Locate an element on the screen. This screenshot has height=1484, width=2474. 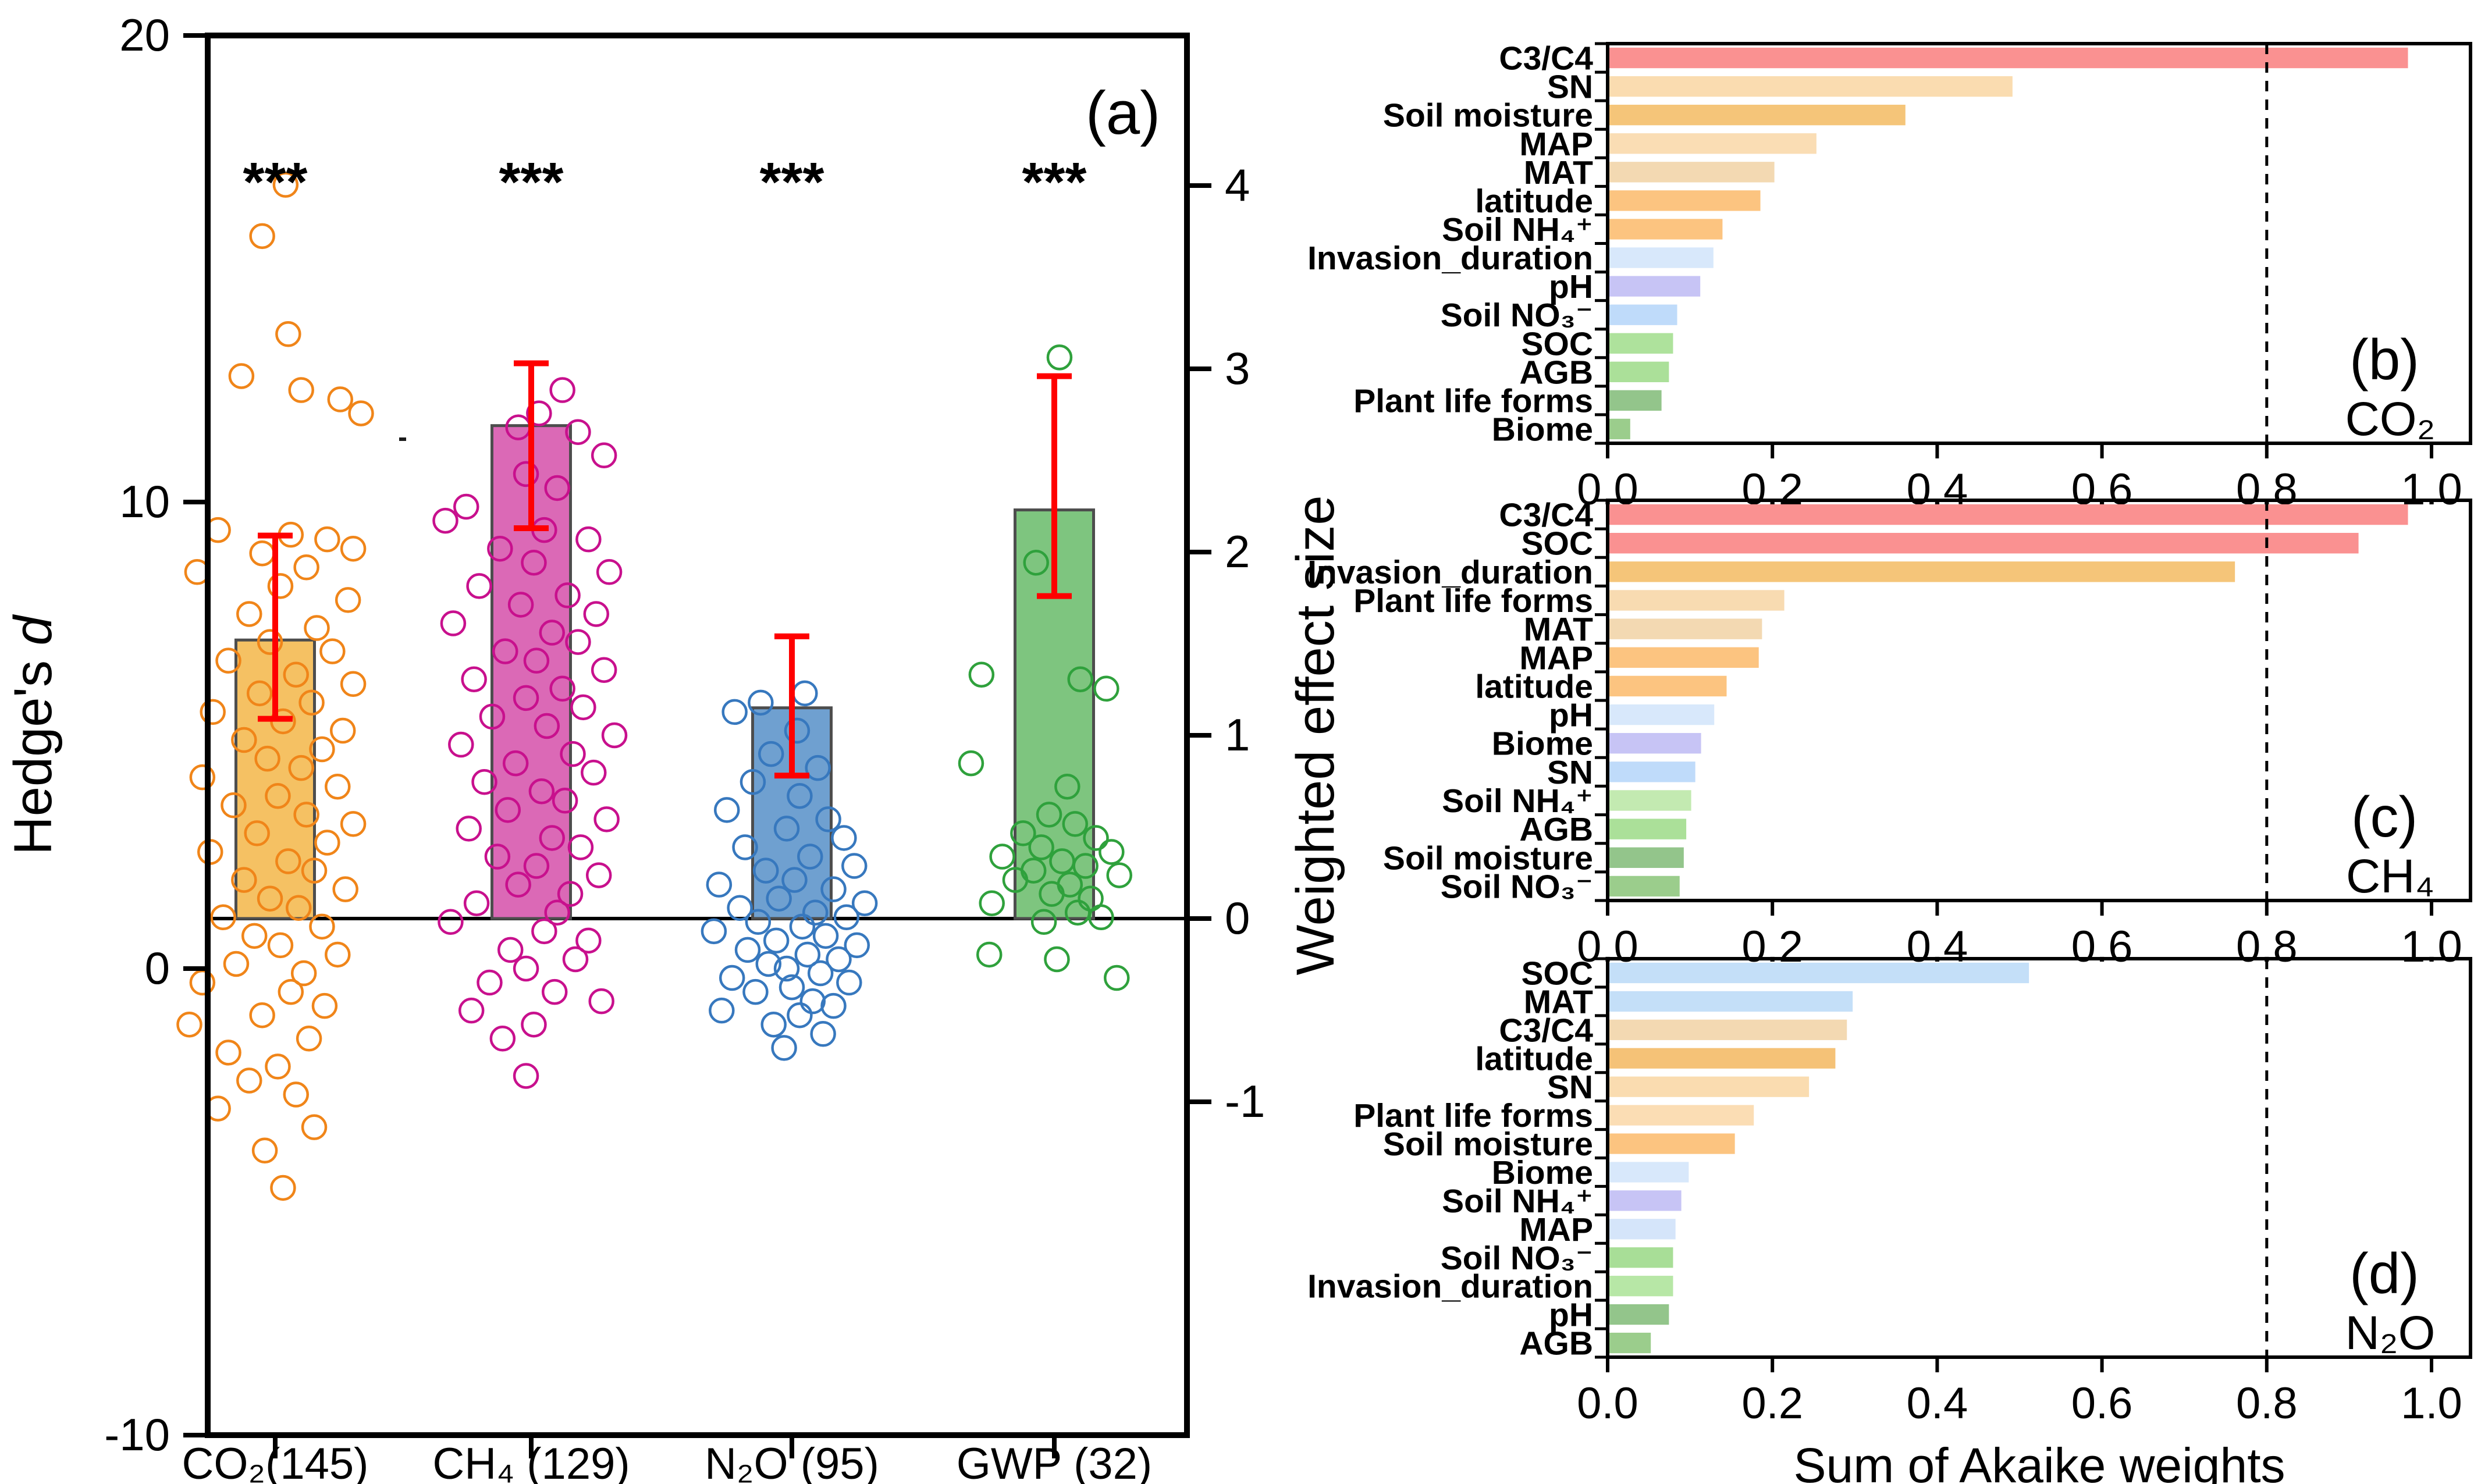
panel-letter: (c) is located at coordinates (2384, 817).